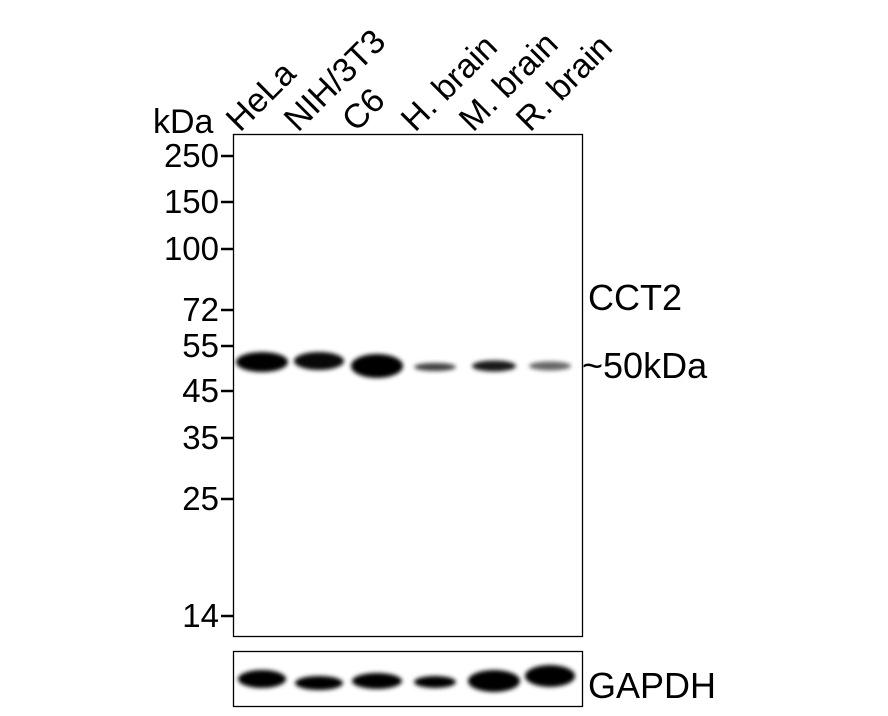 The image size is (888, 716). Describe the element at coordinates (200, 309) in the screenshot. I see `marker-label: 72` at that location.